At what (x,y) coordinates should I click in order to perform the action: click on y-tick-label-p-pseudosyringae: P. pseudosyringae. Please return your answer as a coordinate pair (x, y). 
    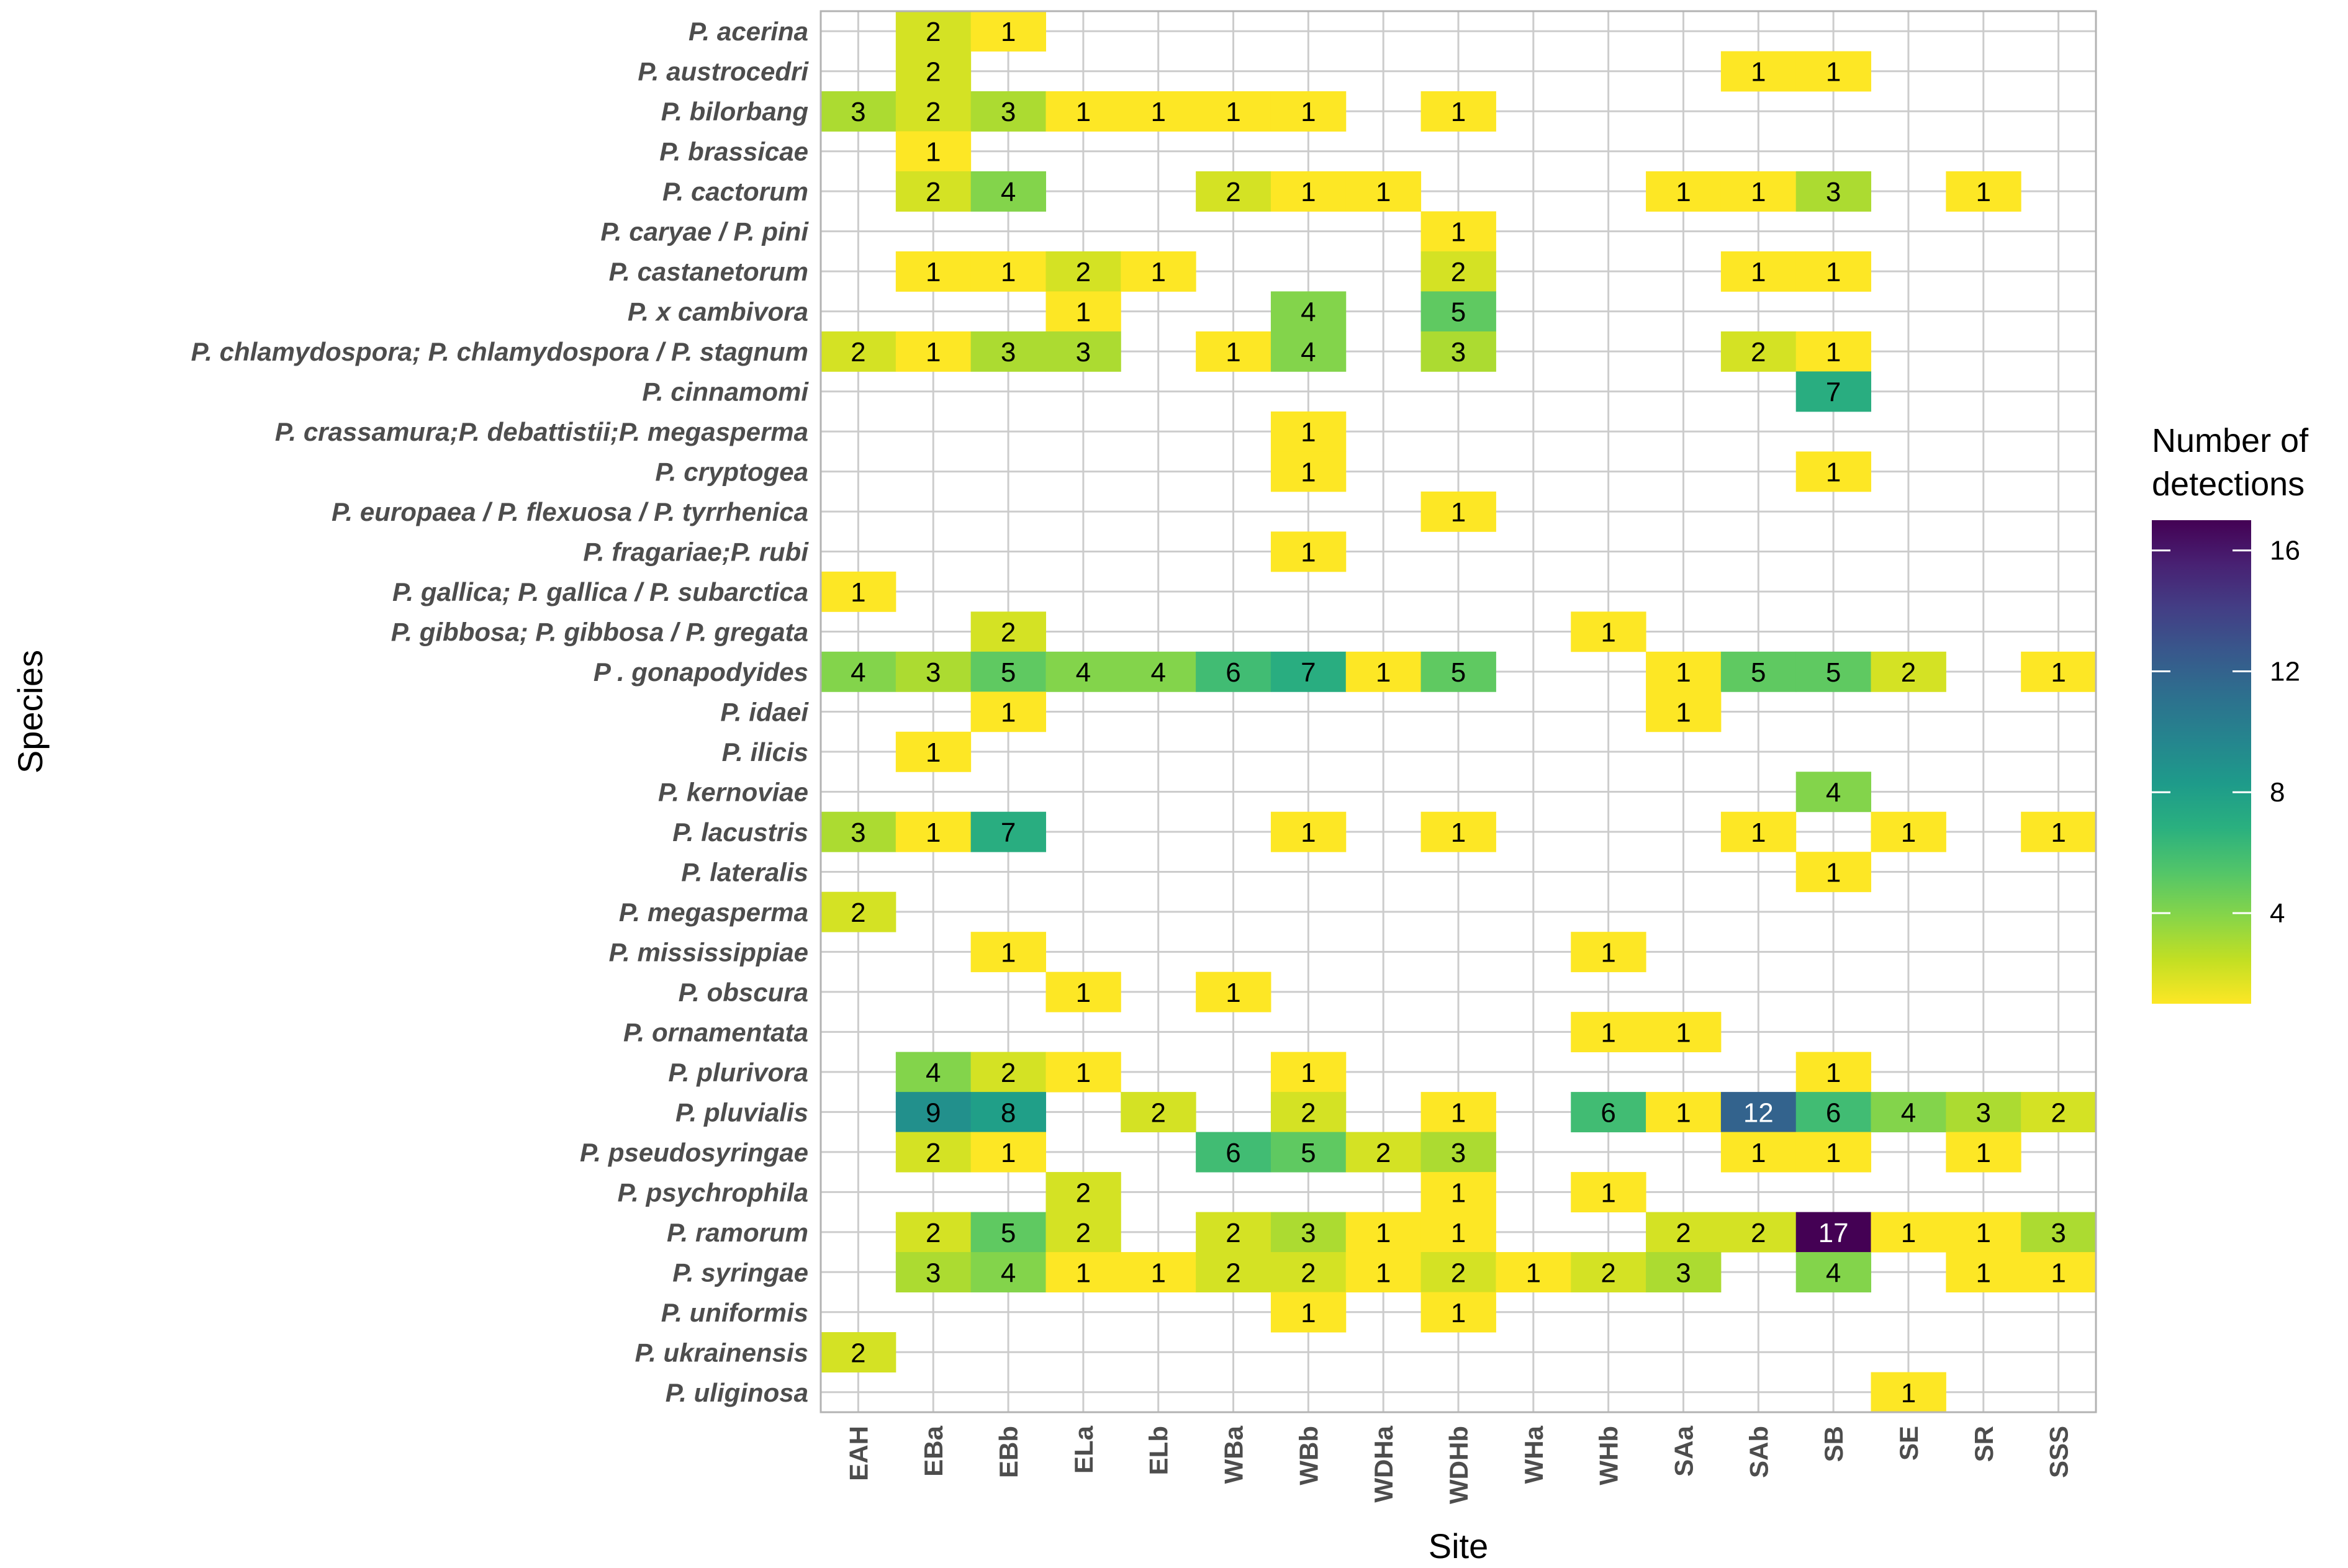
    Looking at the image, I should click on (694, 1152).